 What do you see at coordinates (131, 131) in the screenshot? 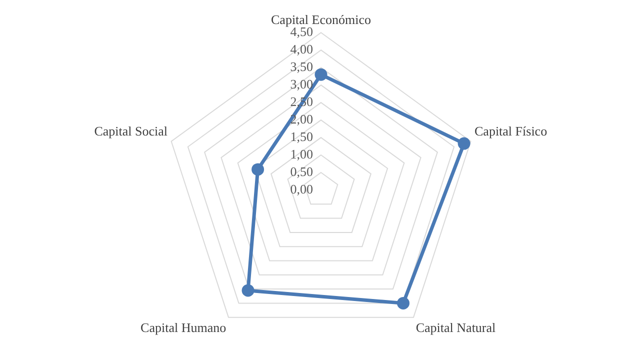
I see `spoke-label: Capital Social` at bounding box center [131, 131].